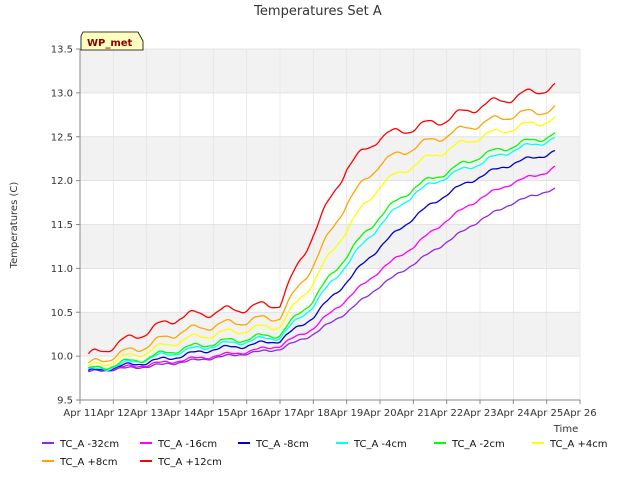  I want to click on legend-label: TC_A -4cm, so click(380, 444).